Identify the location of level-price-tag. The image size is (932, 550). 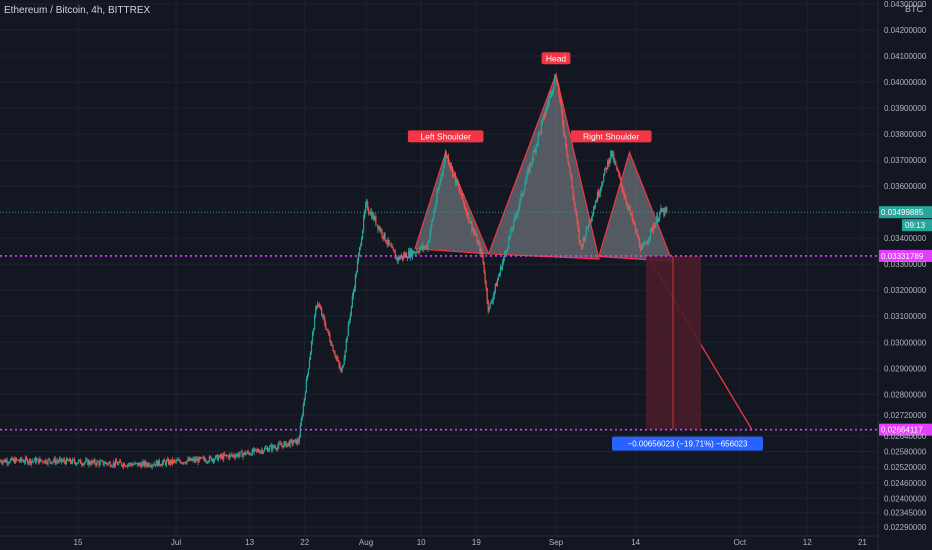
(905, 429).